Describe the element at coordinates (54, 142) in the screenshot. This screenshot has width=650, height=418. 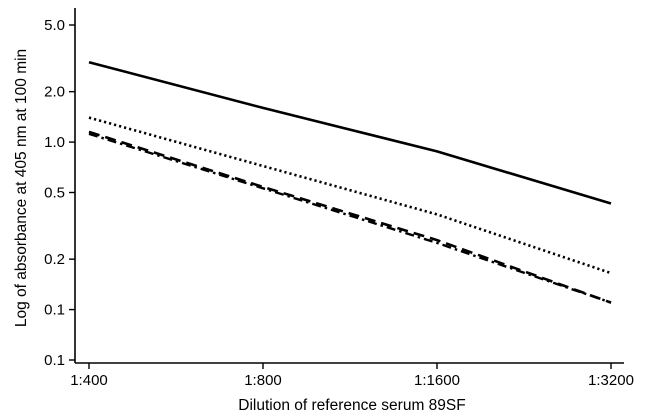
I see `y-tick-label: 1.0` at that location.